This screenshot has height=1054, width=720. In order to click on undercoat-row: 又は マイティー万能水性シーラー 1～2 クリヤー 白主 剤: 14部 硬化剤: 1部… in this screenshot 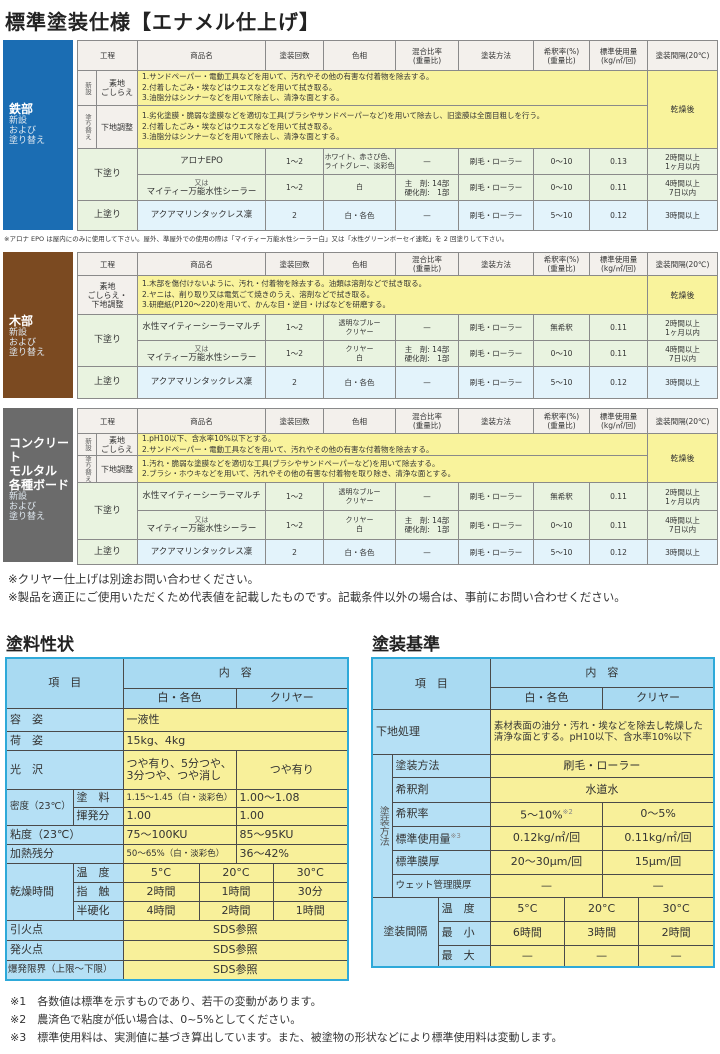, I will do `click(398, 353)`.